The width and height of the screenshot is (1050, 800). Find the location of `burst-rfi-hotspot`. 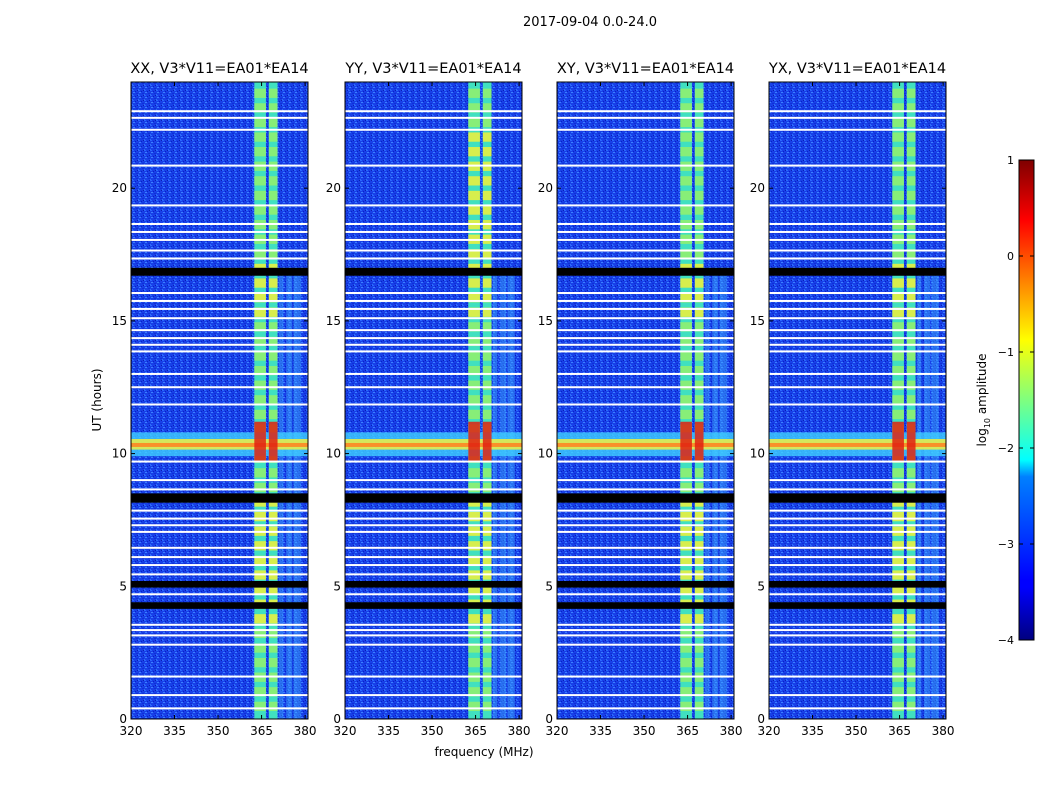

burst-rfi-hotspot is located at coordinates (686, 441).